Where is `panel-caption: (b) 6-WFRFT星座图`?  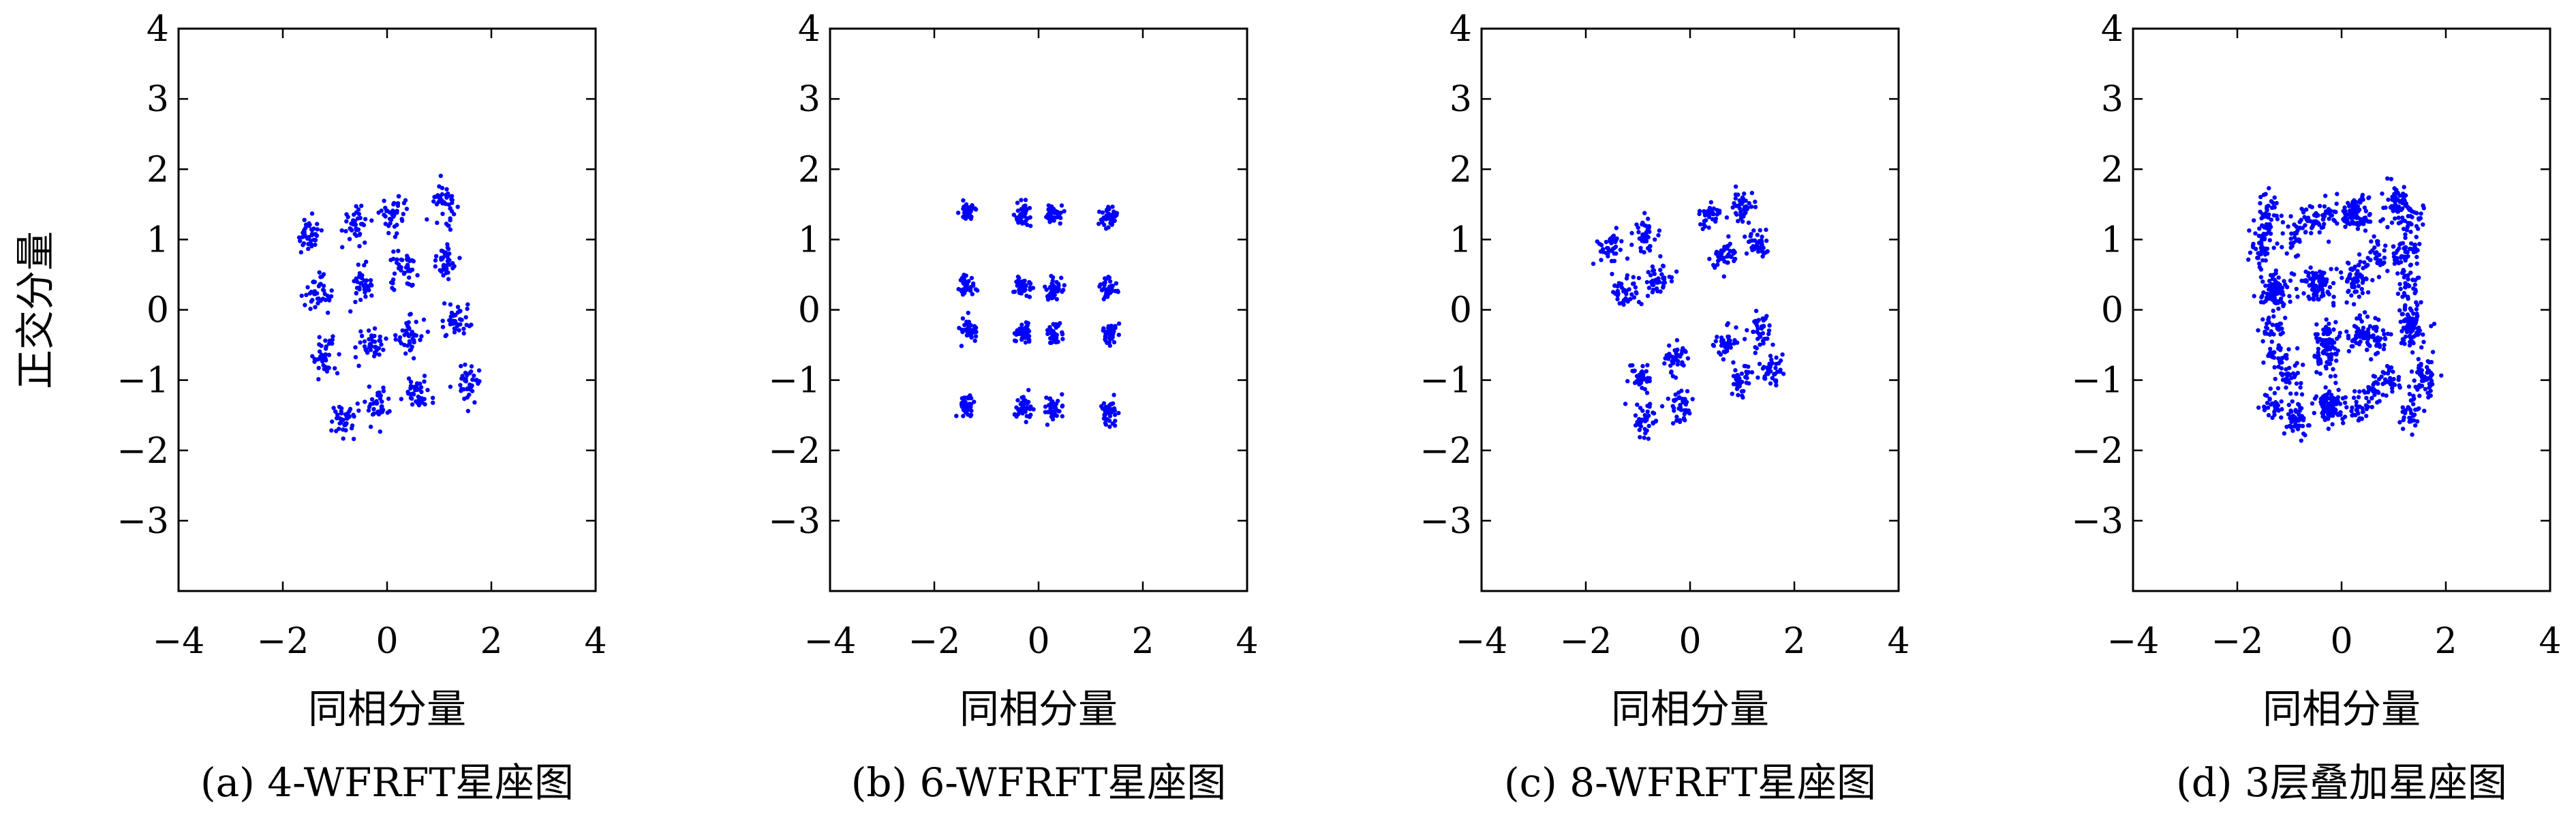
panel-caption: (b) 6-WFRFT星座图 is located at coordinates (1039, 783).